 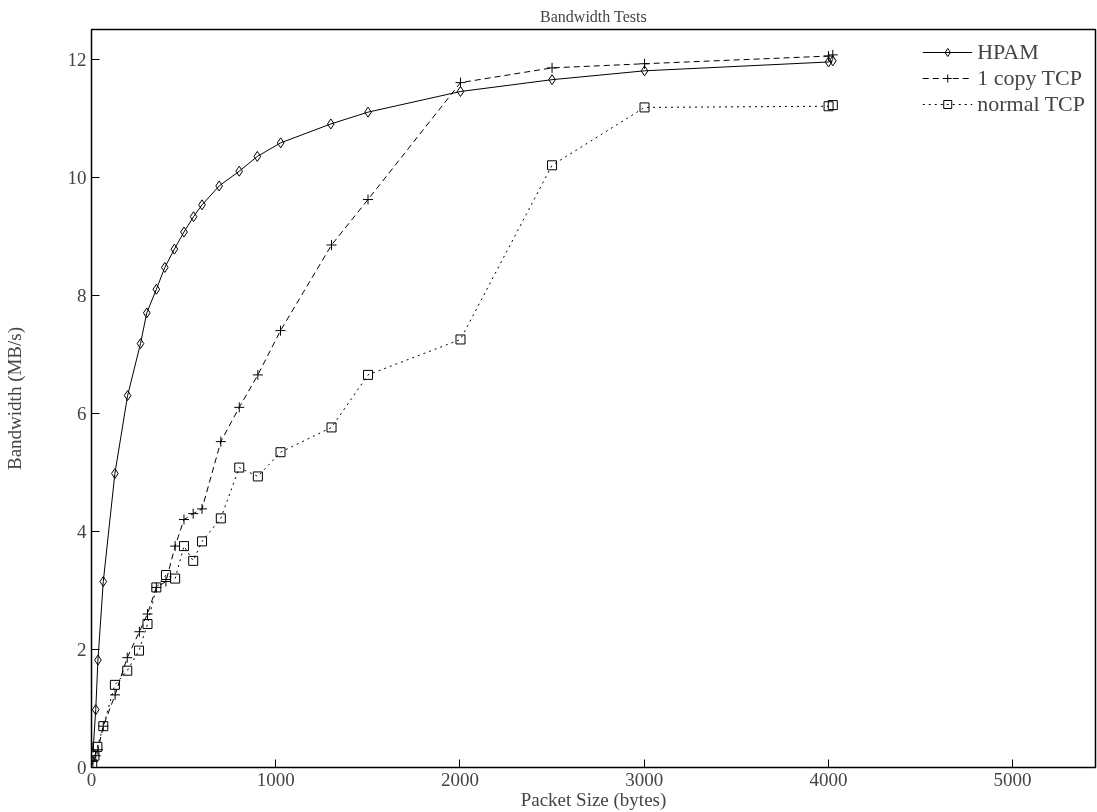 What do you see at coordinates (77, 59) in the screenshot?
I see `y-tick-label: 12` at bounding box center [77, 59].